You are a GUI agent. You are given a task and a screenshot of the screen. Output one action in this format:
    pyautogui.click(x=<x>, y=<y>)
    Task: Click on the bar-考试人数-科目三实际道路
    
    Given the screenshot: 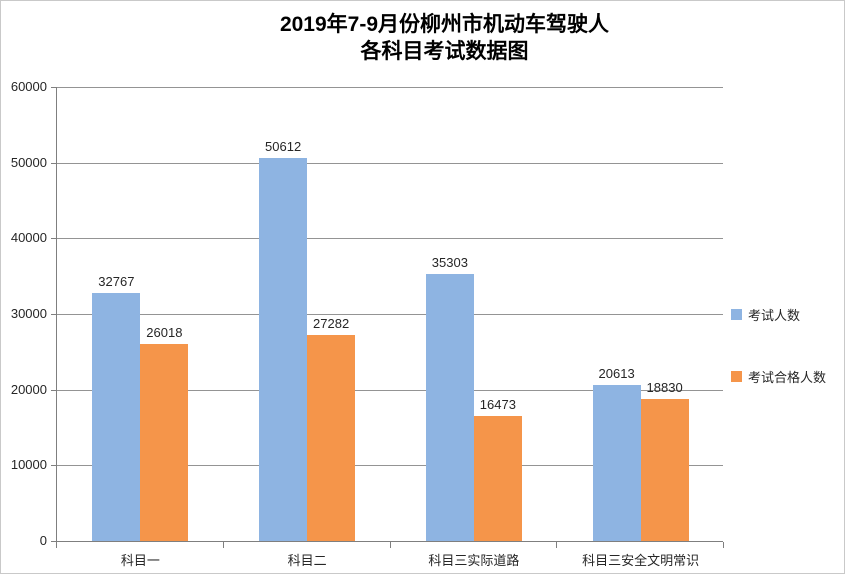 What is the action you would take?
    pyautogui.click(x=449, y=407)
    